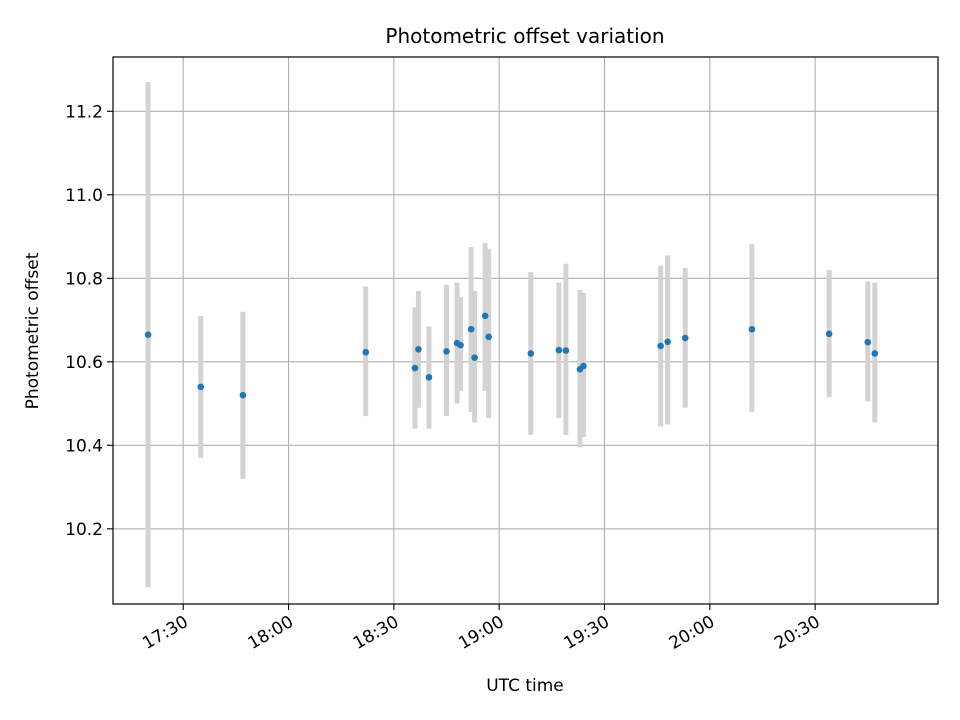 The width and height of the screenshot is (960, 720). What do you see at coordinates (84, 196) in the screenshot?
I see `y-tick-label: 11.0` at bounding box center [84, 196].